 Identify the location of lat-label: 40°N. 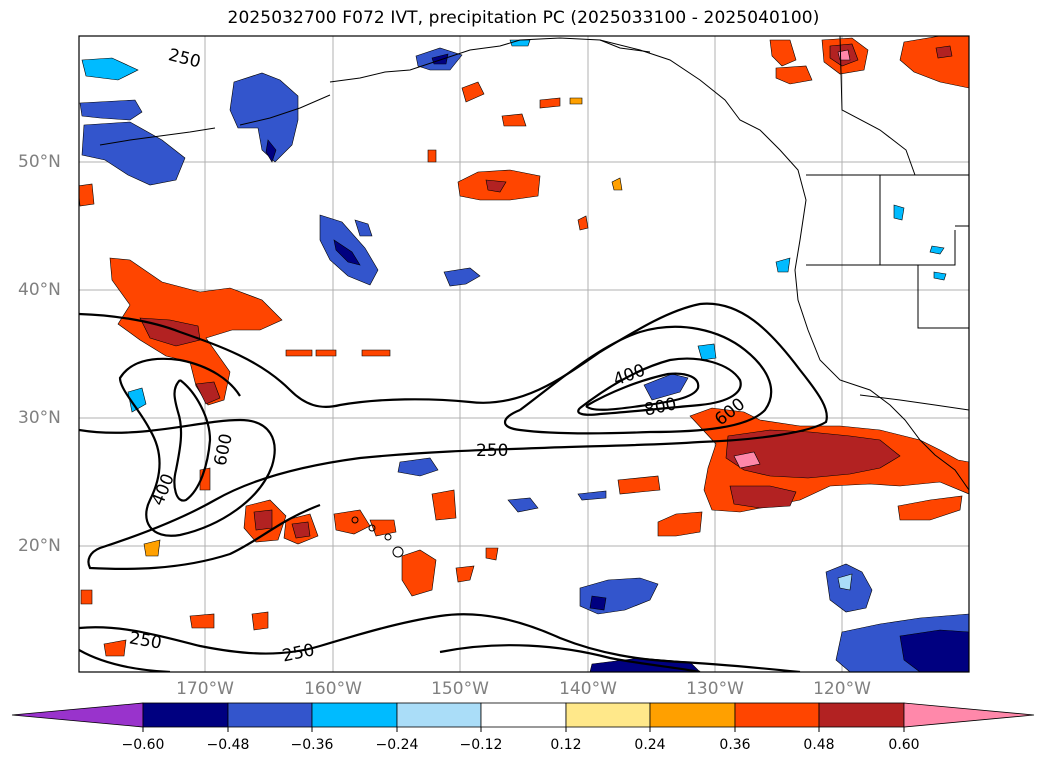
(39, 290).